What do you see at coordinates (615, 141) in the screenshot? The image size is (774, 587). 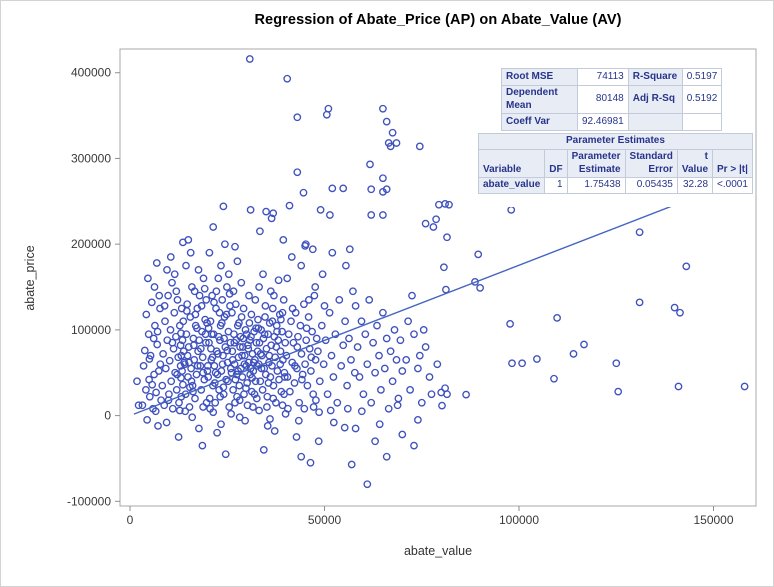 I see `table-title: Parameter Estimates` at bounding box center [615, 141].